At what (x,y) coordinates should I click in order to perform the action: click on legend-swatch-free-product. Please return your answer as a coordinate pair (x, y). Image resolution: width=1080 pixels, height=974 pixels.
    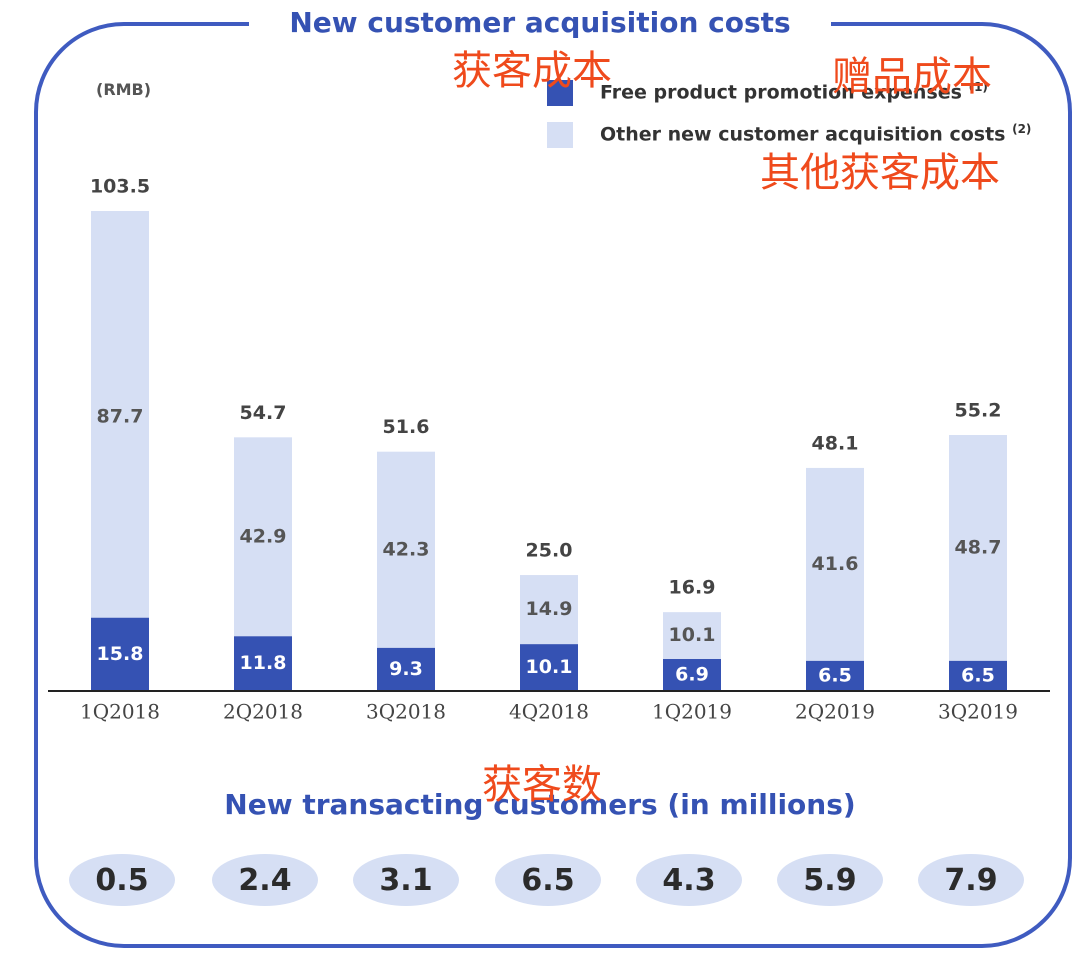
    Looking at the image, I should click on (560, 93).